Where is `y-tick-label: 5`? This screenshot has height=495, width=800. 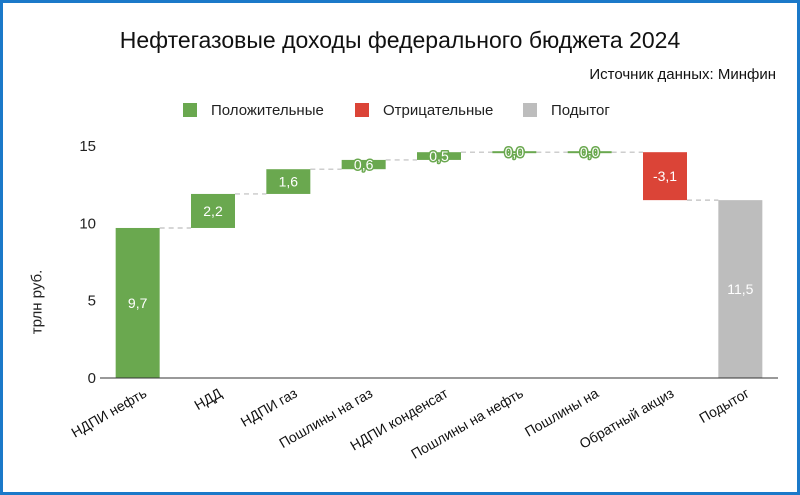 y-tick-label: 5 is located at coordinates (92, 301).